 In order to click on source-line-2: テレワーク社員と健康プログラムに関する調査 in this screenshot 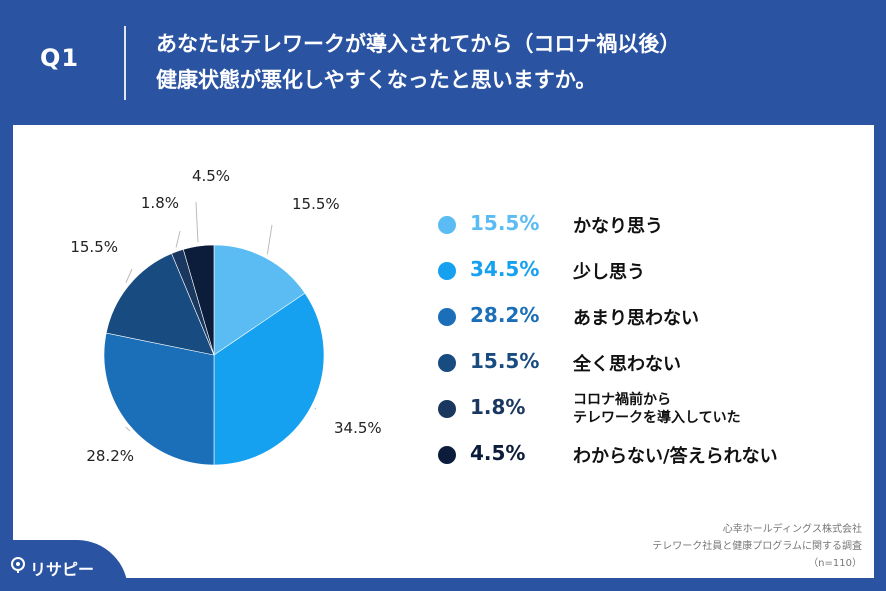, I will do `click(757, 546)`.